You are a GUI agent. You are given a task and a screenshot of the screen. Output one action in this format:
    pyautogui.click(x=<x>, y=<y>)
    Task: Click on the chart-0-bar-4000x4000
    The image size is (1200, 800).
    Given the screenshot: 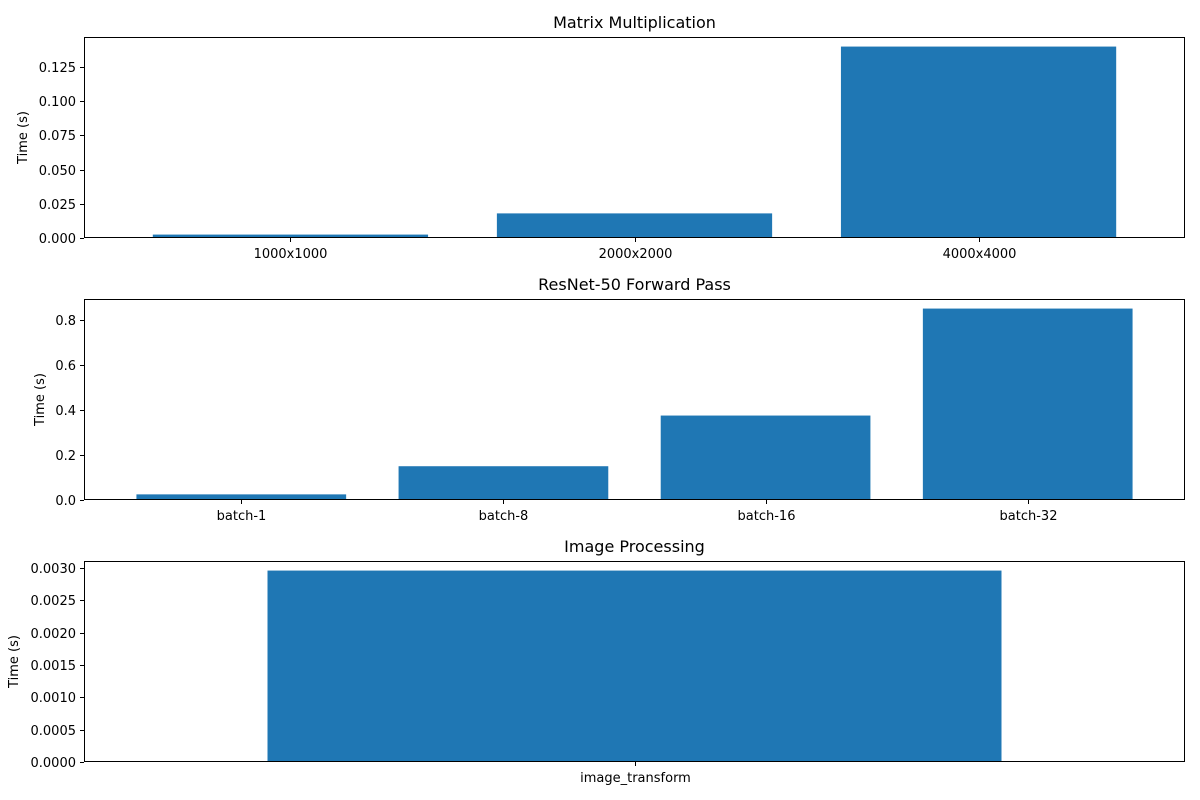 What is the action you would take?
    pyautogui.click(x=978, y=142)
    